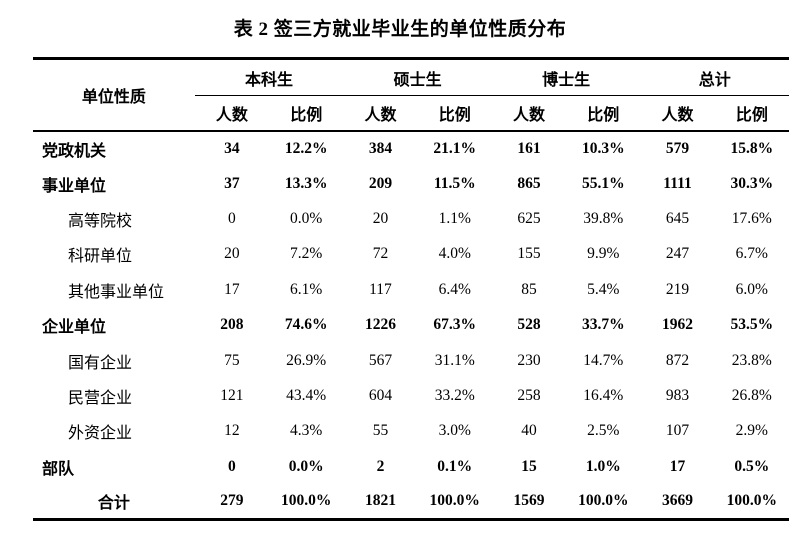  I want to click on table-cell: 12.2%, so click(306, 148).